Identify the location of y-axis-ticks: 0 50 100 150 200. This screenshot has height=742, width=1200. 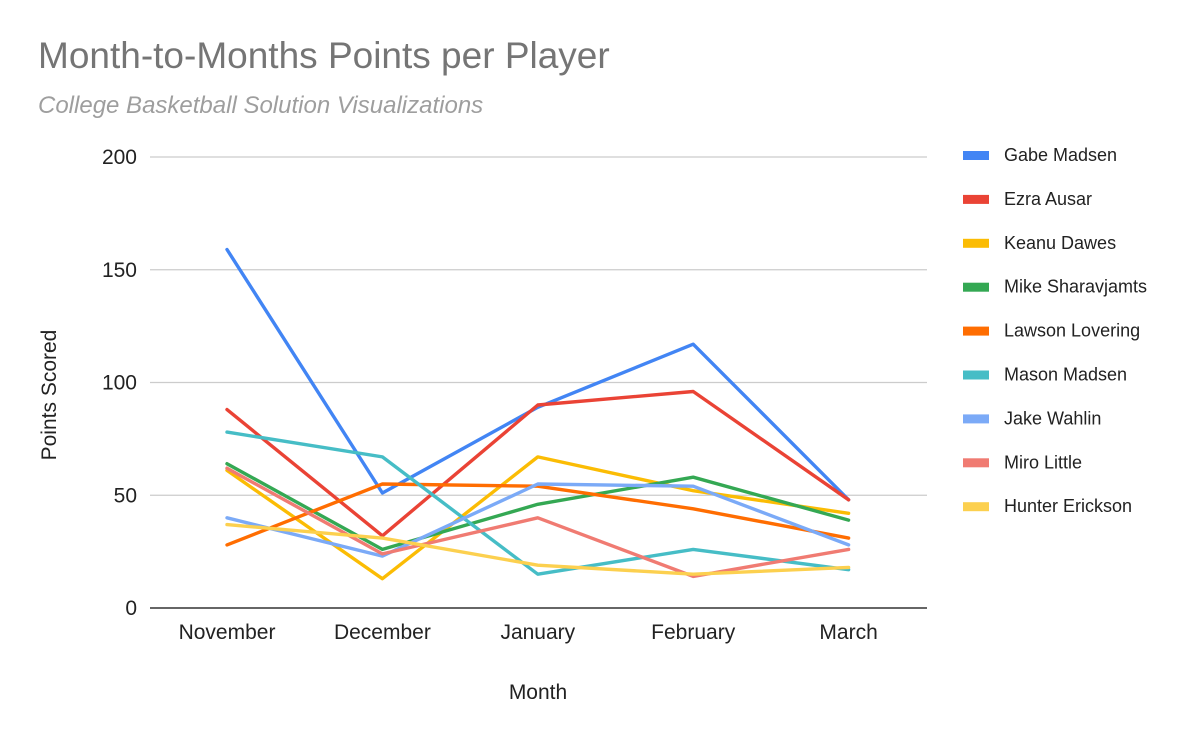
(119, 383).